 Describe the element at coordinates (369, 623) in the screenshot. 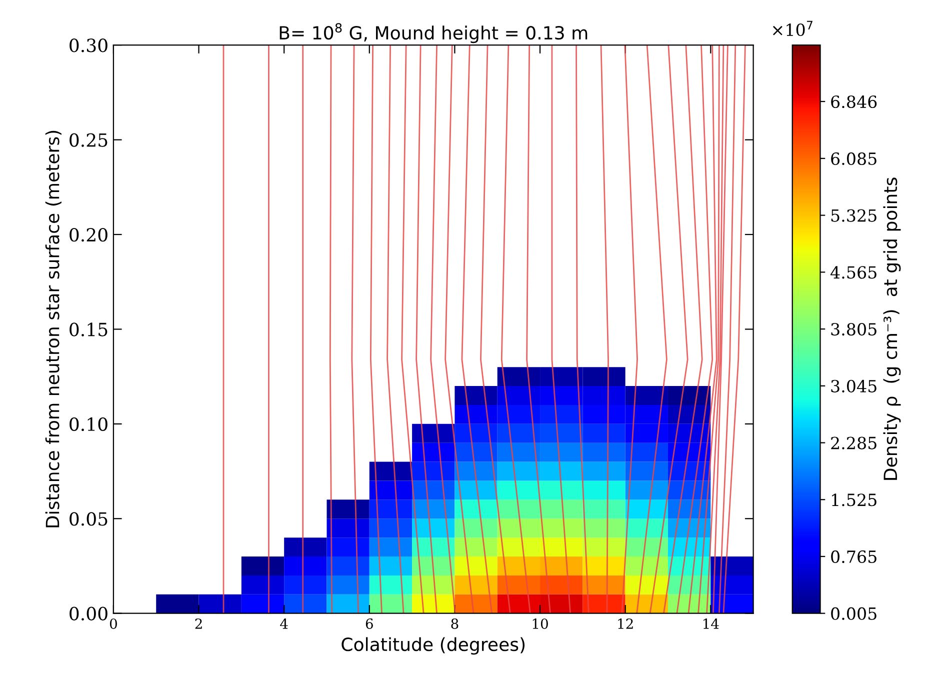

I see `x-tick-label: 6` at that location.